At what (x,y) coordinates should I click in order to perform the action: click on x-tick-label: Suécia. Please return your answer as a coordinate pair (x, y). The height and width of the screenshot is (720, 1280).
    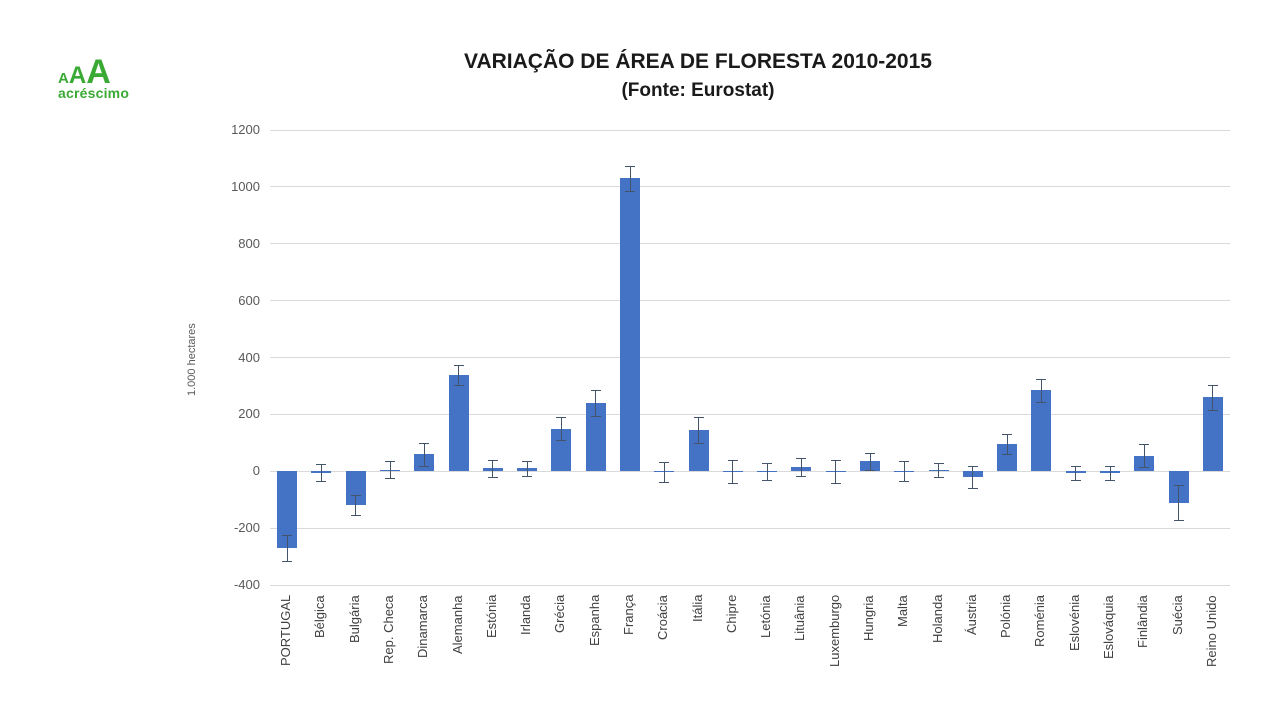
    Looking at the image, I should click on (1177, 615).